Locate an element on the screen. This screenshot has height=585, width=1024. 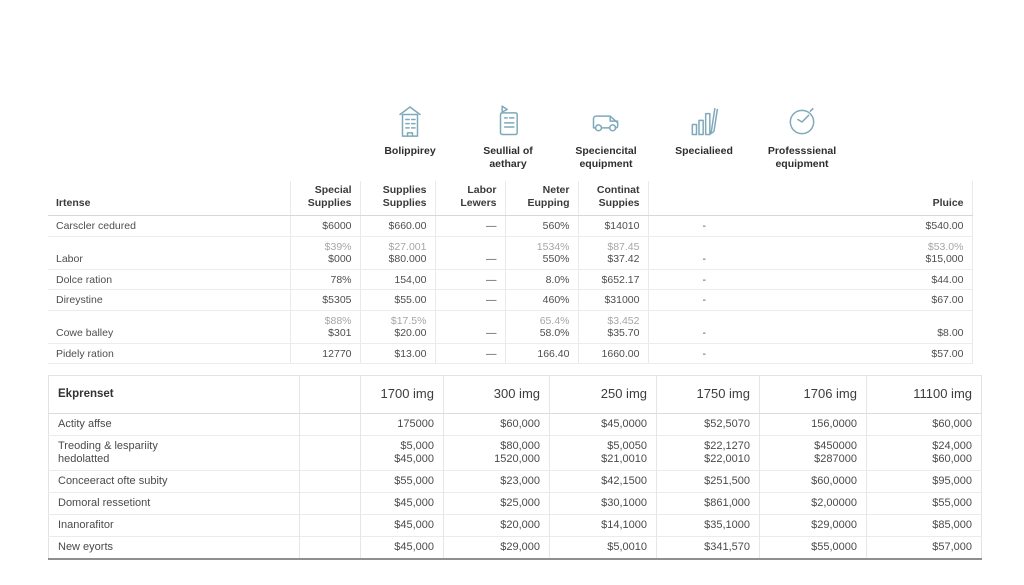
row-label: Conceeract ofte subity is located at coordinates (174, 480).